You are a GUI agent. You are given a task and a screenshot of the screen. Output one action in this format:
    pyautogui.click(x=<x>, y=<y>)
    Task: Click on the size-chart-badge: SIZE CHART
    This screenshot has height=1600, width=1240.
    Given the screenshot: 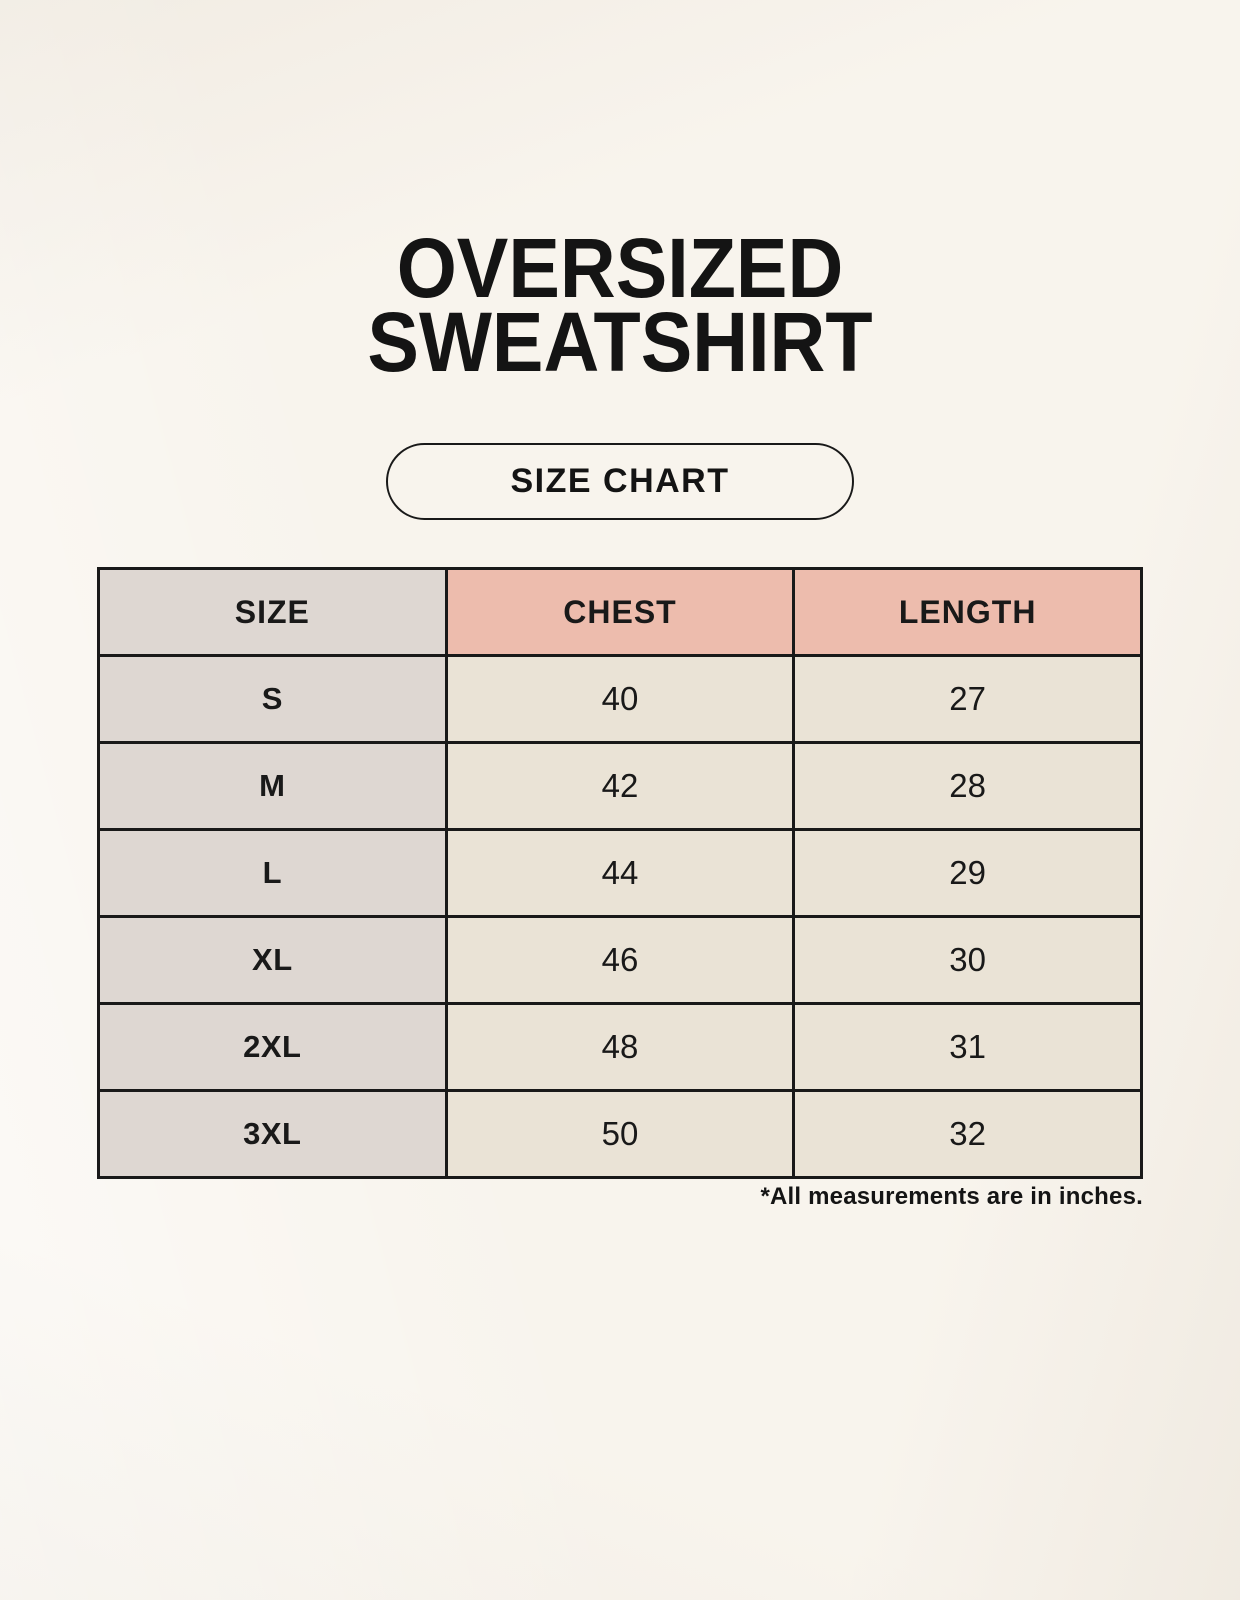 What is the action you would take?
    pyautogui.click(x=620, y=481)
    